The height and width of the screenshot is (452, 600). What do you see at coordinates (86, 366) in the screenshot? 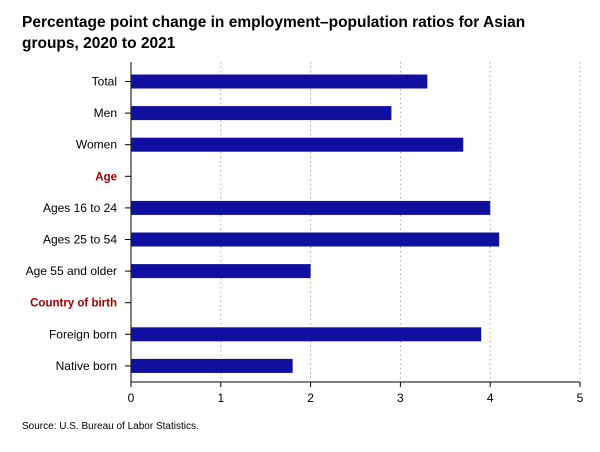
I see `category-label: Native born` at bounding box center [86, 366].